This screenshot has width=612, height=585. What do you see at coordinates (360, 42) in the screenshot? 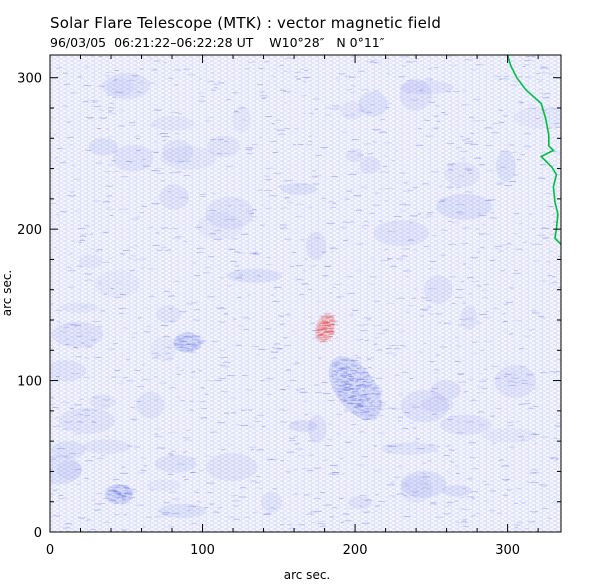
I see `coordinate-north: N 0°11″` at bounding box center [360, 42].